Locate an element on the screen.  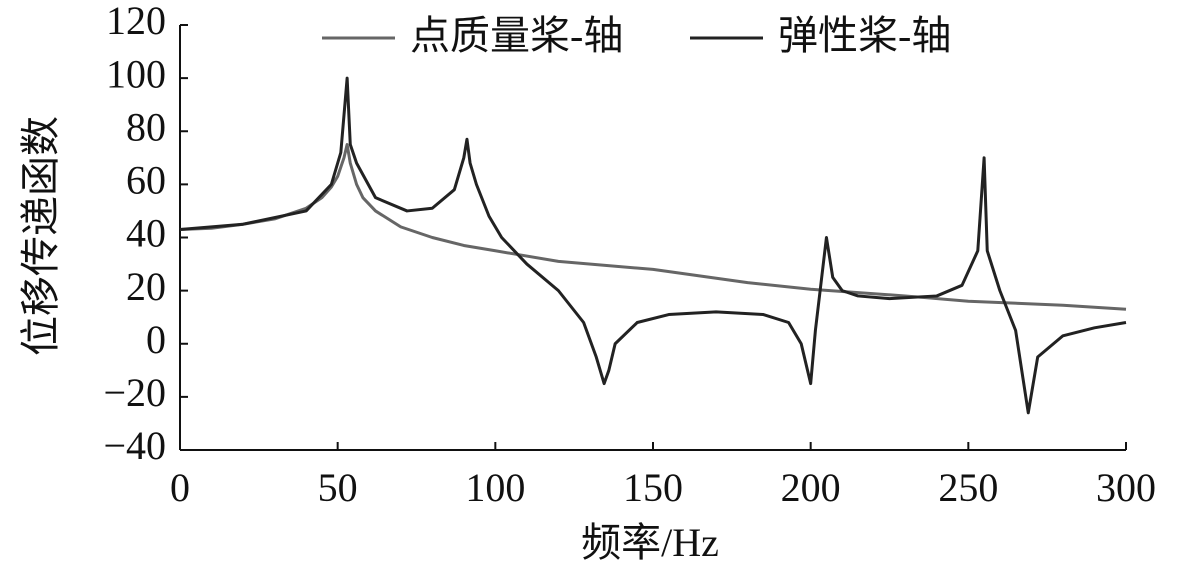
x-tick-label: 200 is located at coordinates (811, 487).